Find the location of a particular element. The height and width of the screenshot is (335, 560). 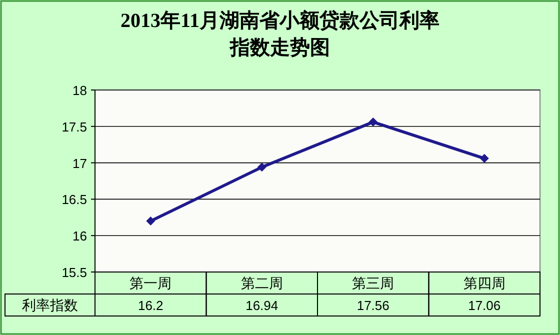

x-tick-label: 第三周 is located at coordinates (373, 284).